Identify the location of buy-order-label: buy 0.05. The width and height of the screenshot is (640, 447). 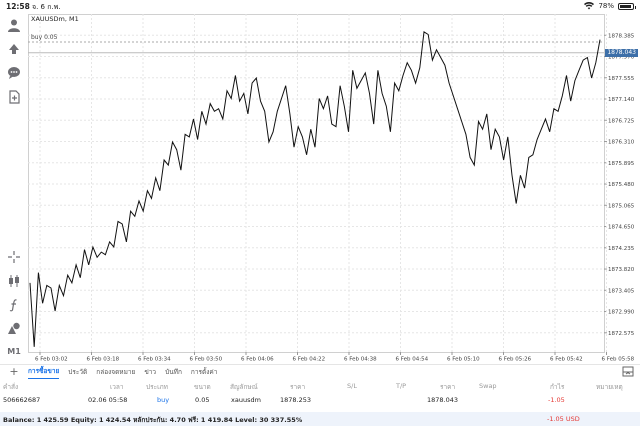
(44, 37).